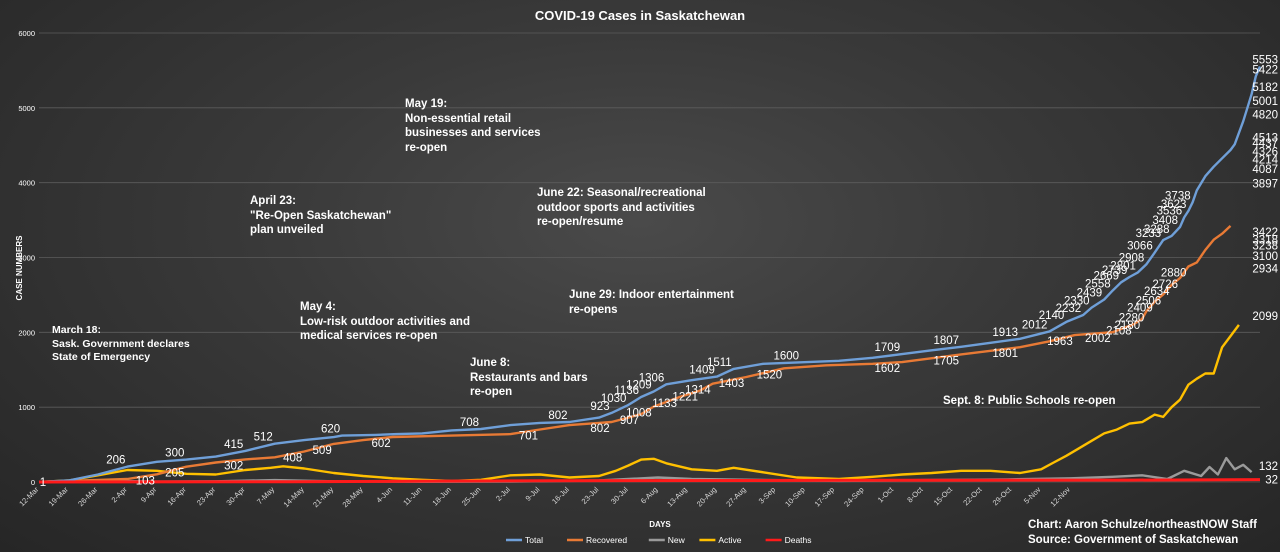 This screenshot has width=1280, height=552. I want to click on data-label-total: 2801, so click(1123, 266).